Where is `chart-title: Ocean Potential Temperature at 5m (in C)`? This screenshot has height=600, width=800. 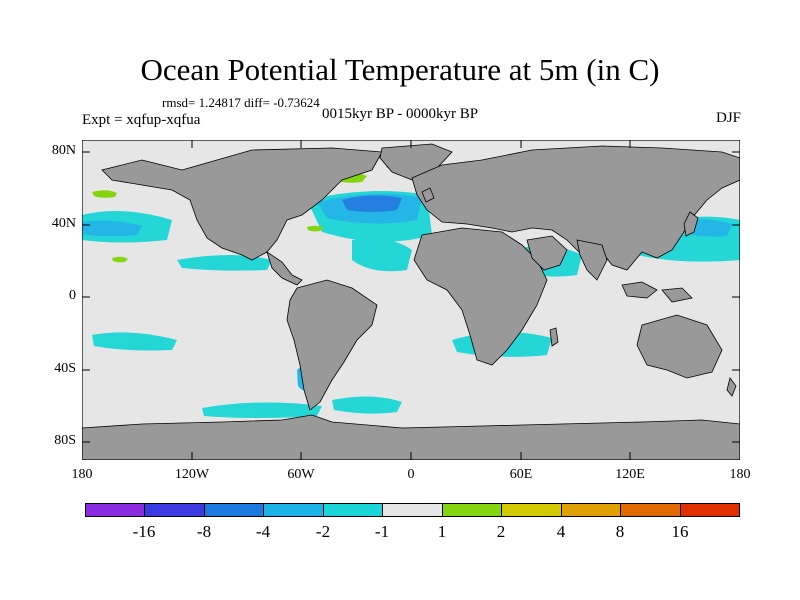
chart-title: Ocean Potential Temperature at 5m (in C) is located at coordinates (400, 69).